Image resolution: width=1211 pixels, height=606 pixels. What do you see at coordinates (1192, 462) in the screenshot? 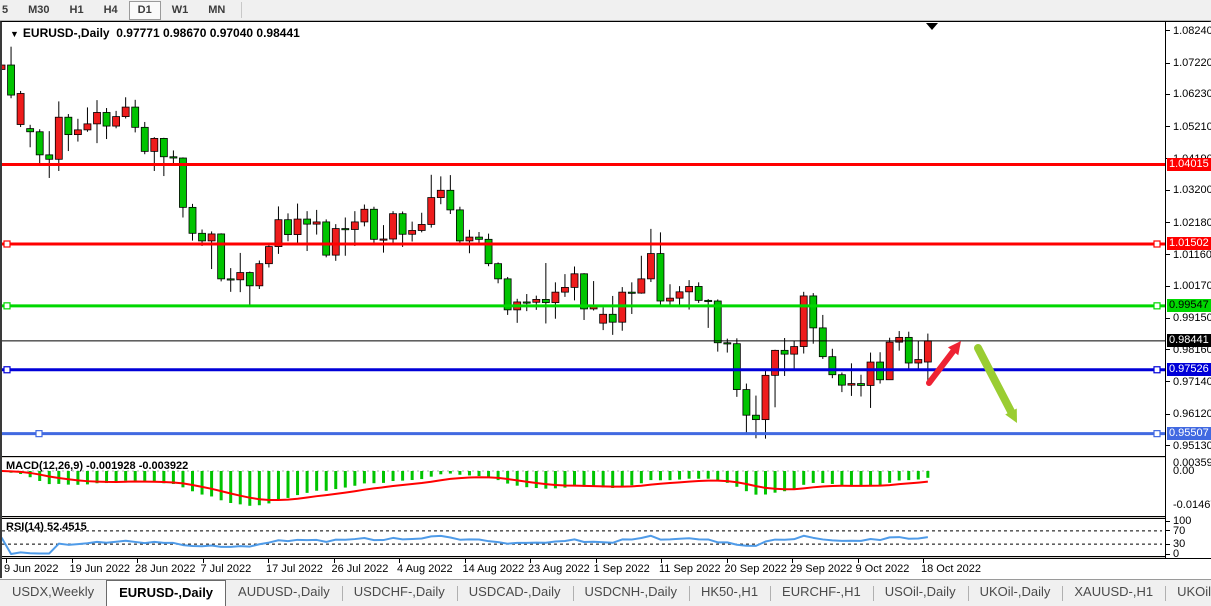
I see `macd-scale-label: 0.003595` at bounding box center [1192, 462].